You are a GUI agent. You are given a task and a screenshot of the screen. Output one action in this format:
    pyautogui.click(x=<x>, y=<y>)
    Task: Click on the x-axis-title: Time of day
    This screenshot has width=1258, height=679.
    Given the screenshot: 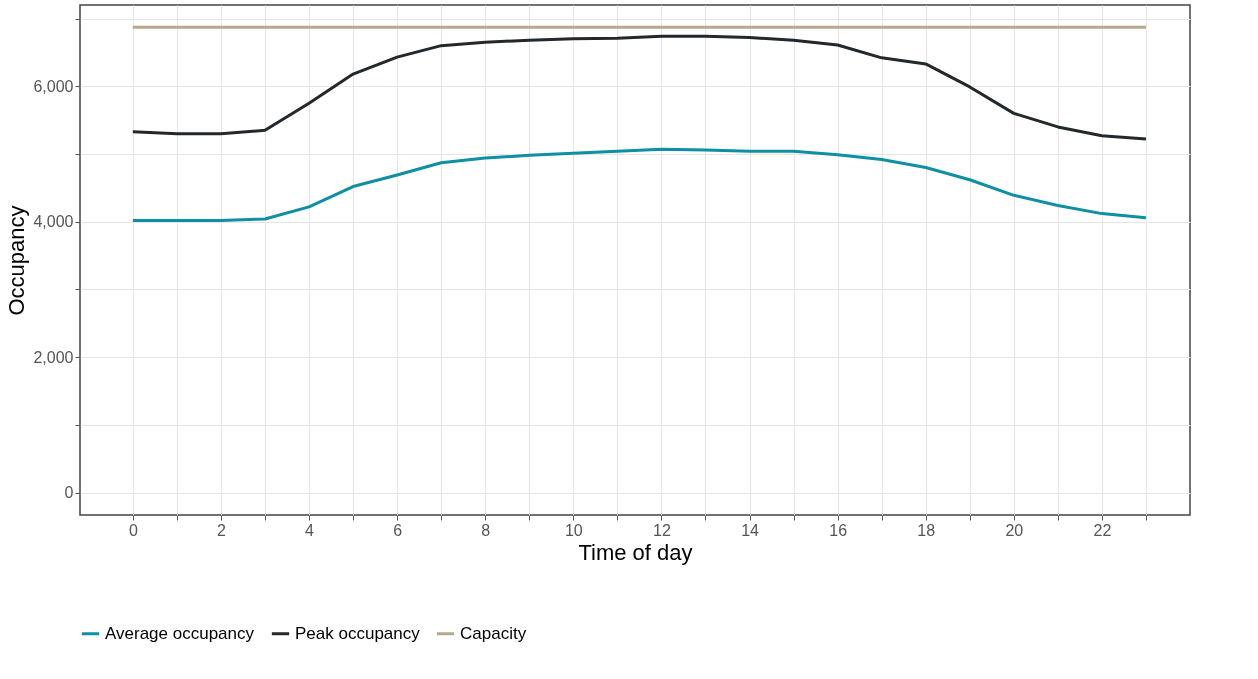 What is the action you would take?
    pyautogui.click(x=635, y=552)
    